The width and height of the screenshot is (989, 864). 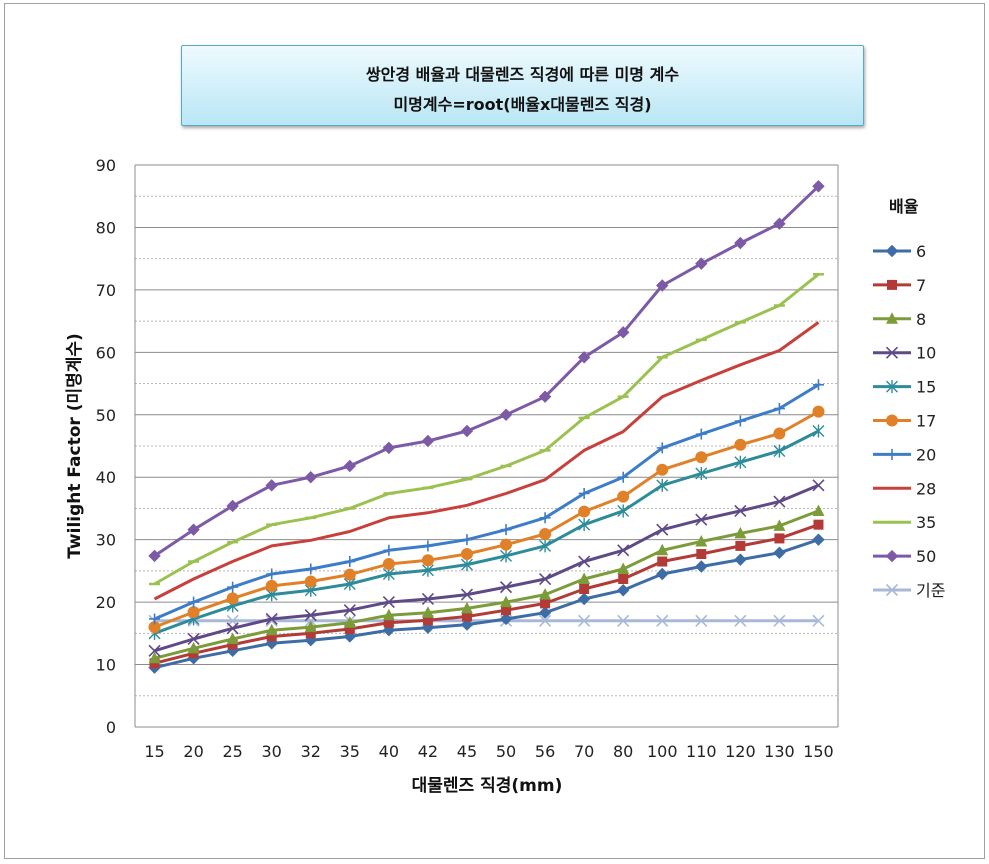 I want to click on y-tick-label: 70, so click(x=106, y=290).